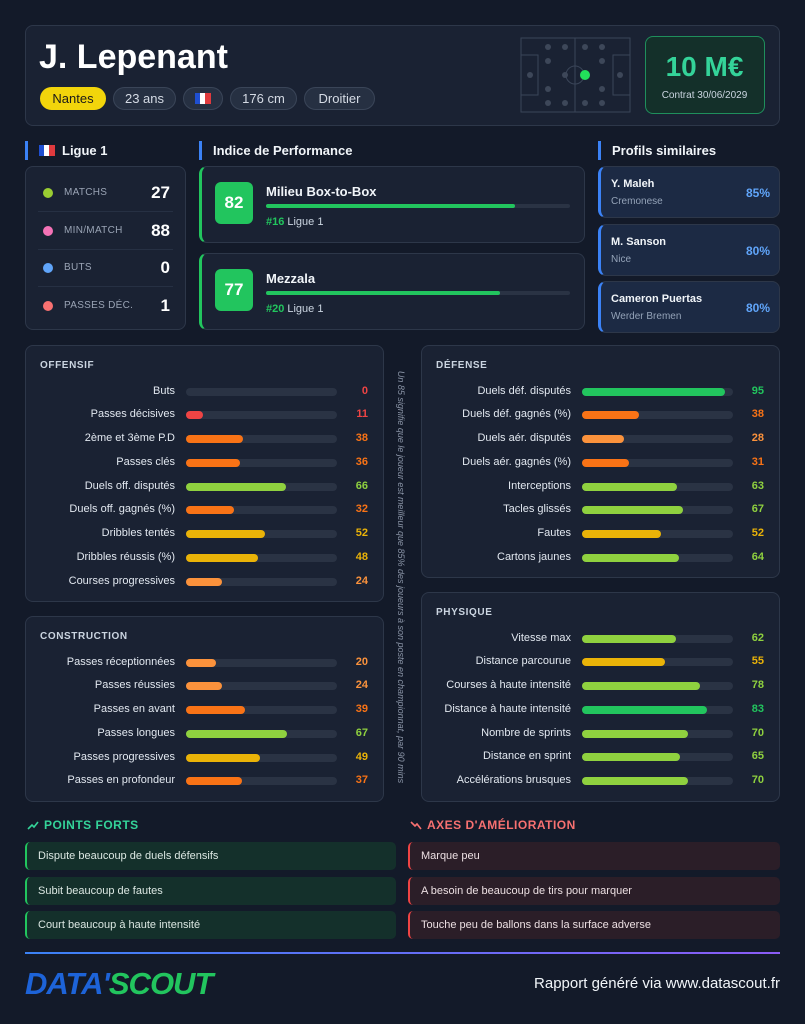  Describe the element at coordinates (657, 983) in the screenshot. I see `footer-text: Rapport généré via www.datascout.fr` at that location.